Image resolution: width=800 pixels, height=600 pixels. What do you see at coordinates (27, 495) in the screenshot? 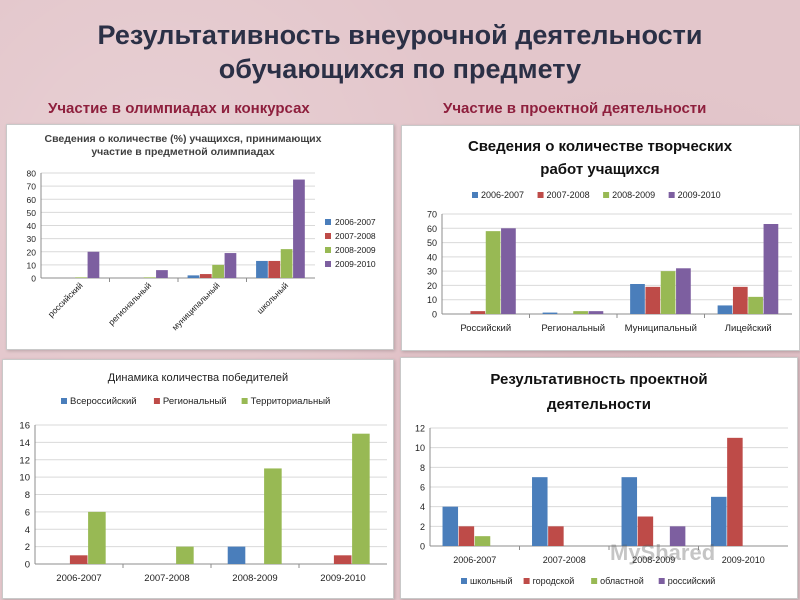
I see `winners-y-tick-label: 8` at bounding box center [27, 495].